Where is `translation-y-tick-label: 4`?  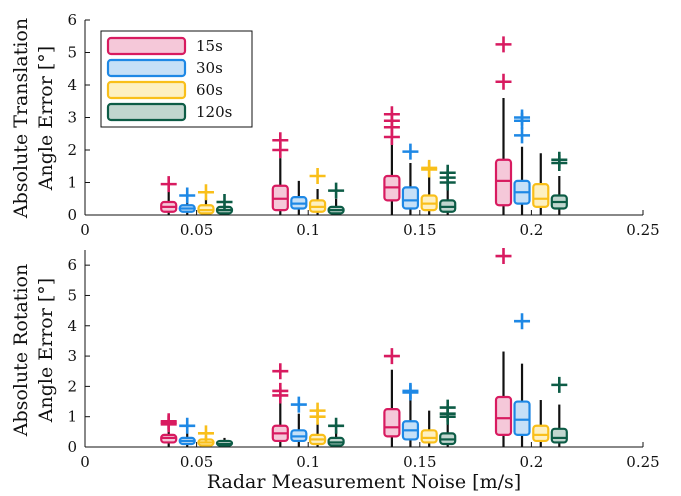
translation-y-tick-label: 4 is located at coordinates (72, 85).